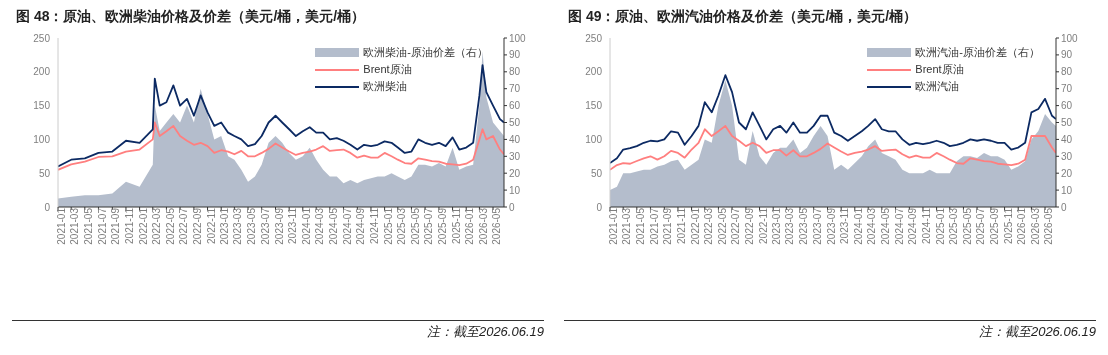  What do you see at coordinates (191, 17) in the screenshot?
I see `chart-title: 图 48：原油、欧洲柴油价格及价差（美元/桶，美元/桶）` at bounding box center [191, 17].